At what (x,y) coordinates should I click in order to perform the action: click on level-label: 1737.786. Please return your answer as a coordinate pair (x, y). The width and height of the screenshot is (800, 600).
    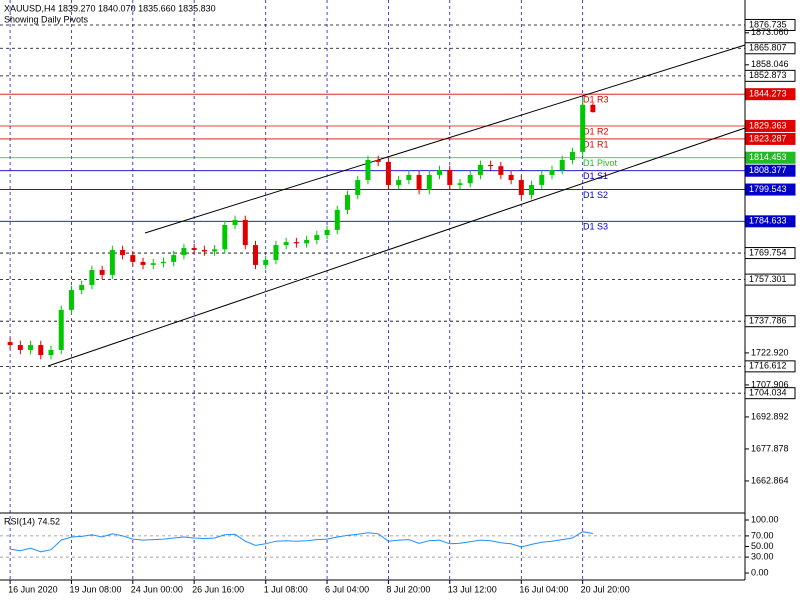
    Looking at the image, I should click on (768, 321).